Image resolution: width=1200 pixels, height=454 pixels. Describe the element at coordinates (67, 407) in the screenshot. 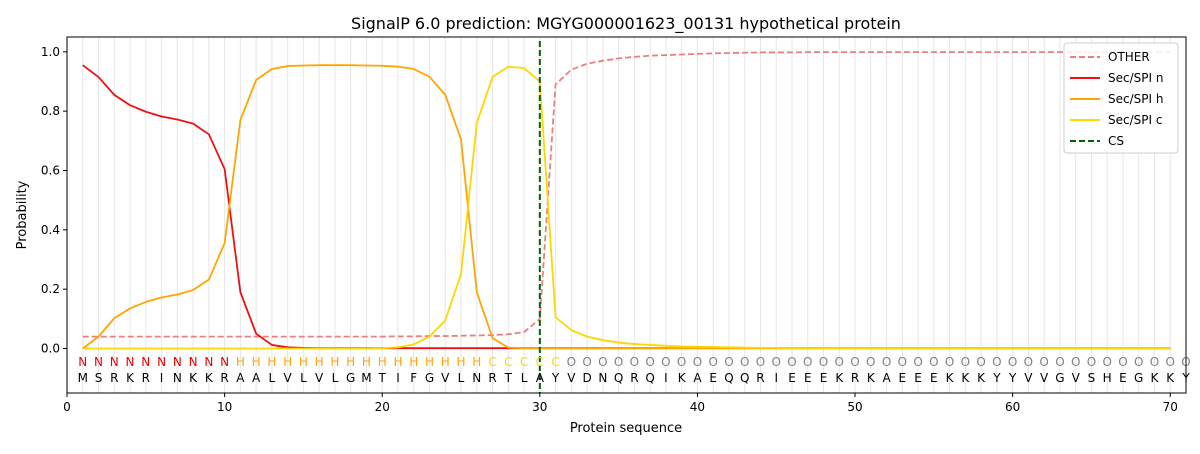

I see `x-tick-label: 0` at that location.